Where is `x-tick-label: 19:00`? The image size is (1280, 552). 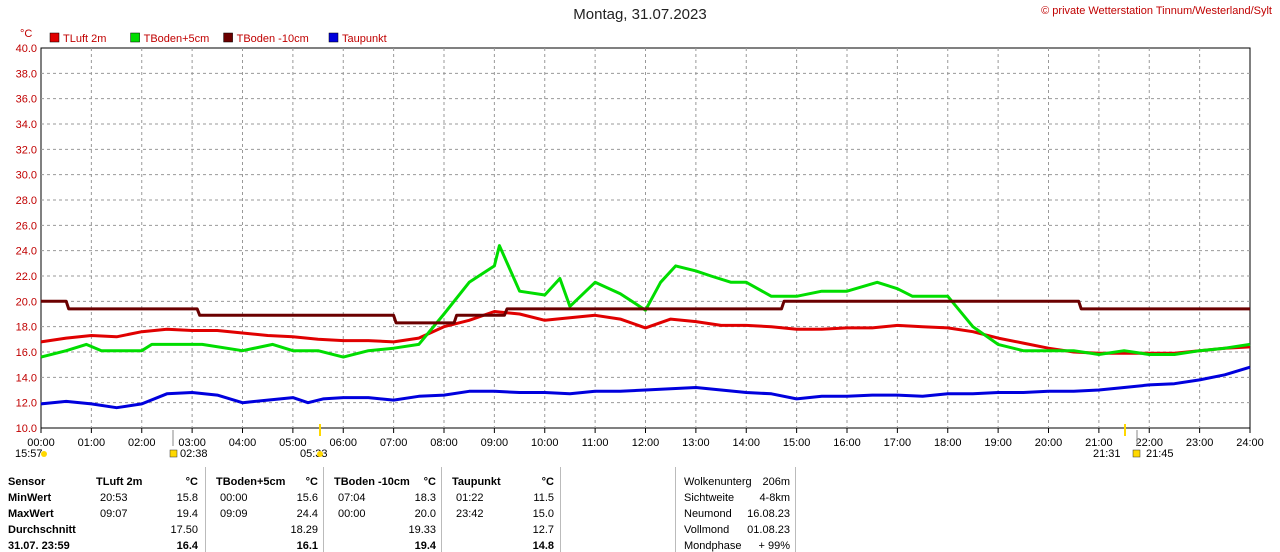 x-tick-label: 19:00 is located at coordinates (998, 443).